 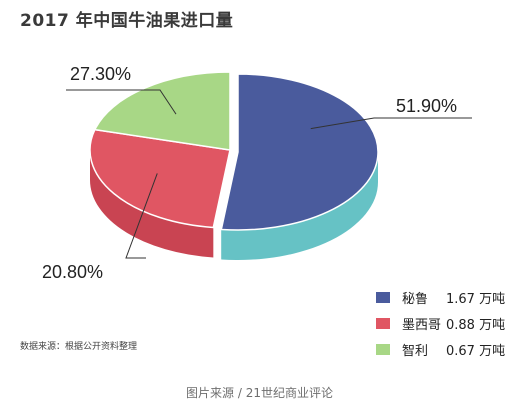 I want to click on percent-label-chile: 20.80%, so click(x=73, y=272).